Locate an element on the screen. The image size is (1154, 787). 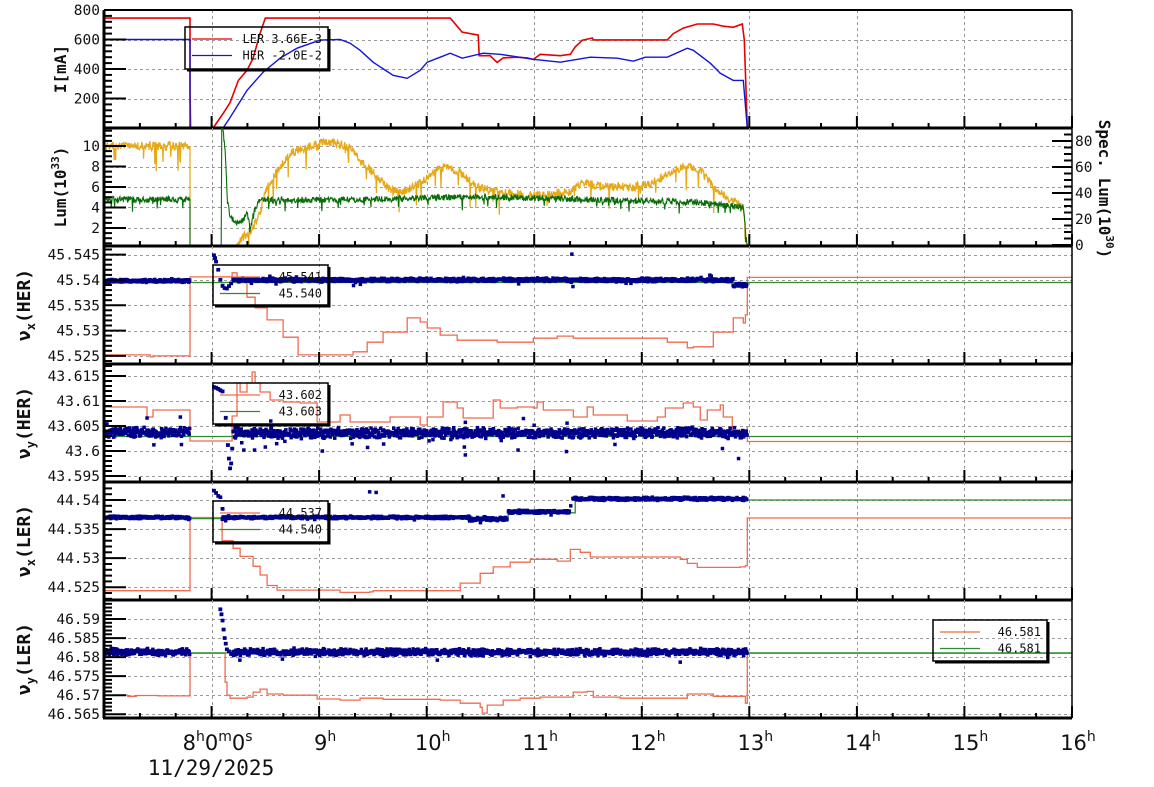
y-tick-label: 43.615 is located at coordinates (74, 377).